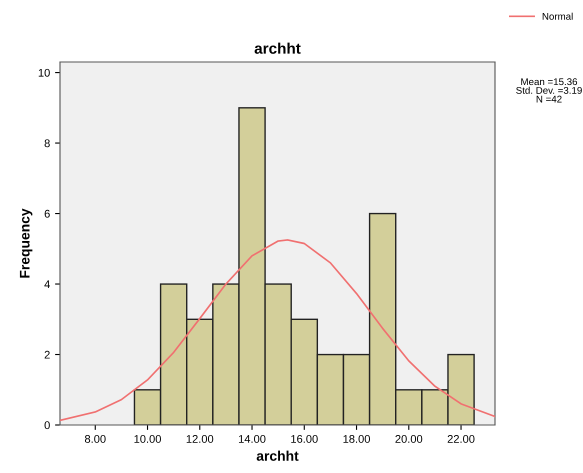  What do you see at coordinates (277, 48) in the screenshot?
I see `chart-title: archht` at bounding box center [277, 48].